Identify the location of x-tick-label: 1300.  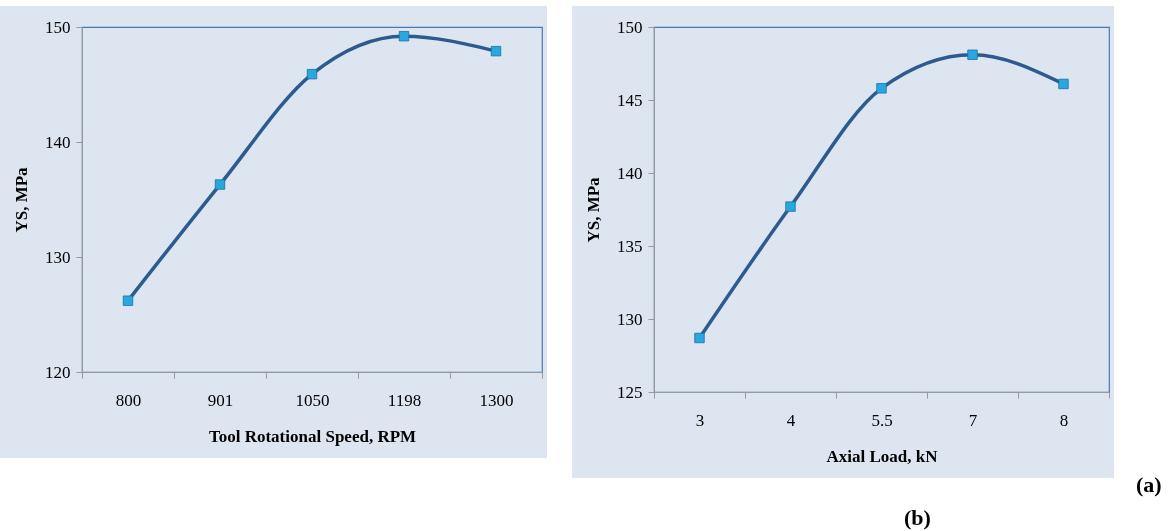
(496, 400).